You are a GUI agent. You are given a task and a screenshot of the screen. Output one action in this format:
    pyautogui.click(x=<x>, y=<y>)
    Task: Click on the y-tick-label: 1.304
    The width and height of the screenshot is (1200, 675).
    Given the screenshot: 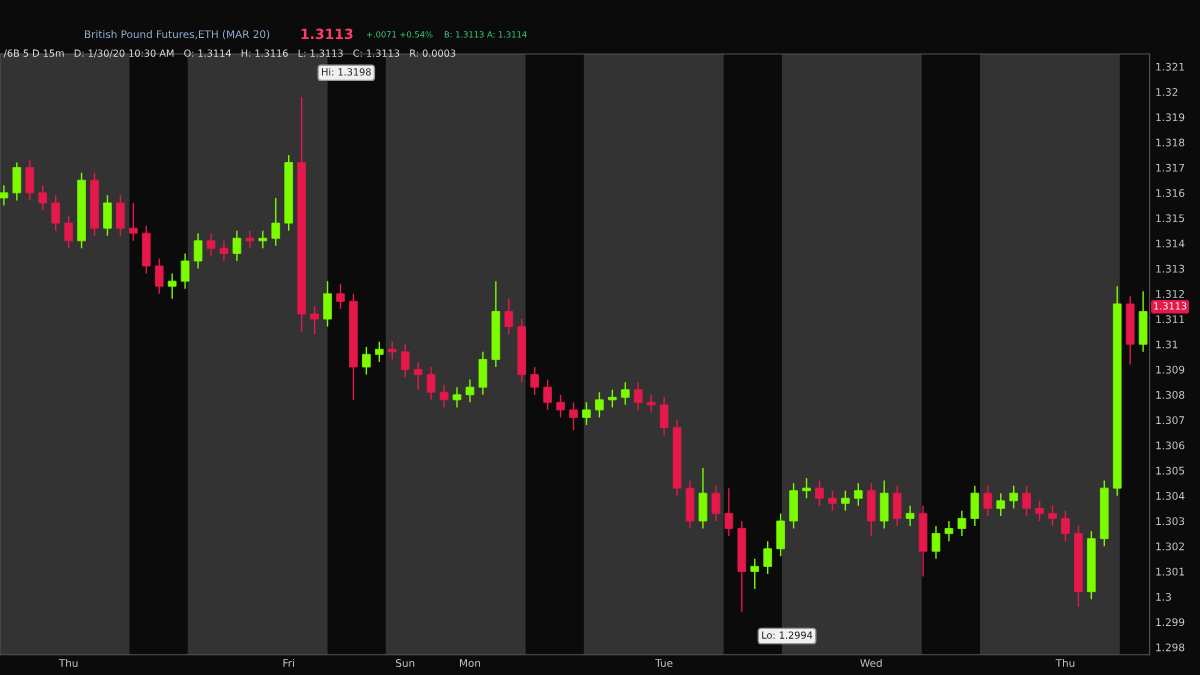 What is the action you would take?
    pyautogui.click(x=1170, y=495)
    